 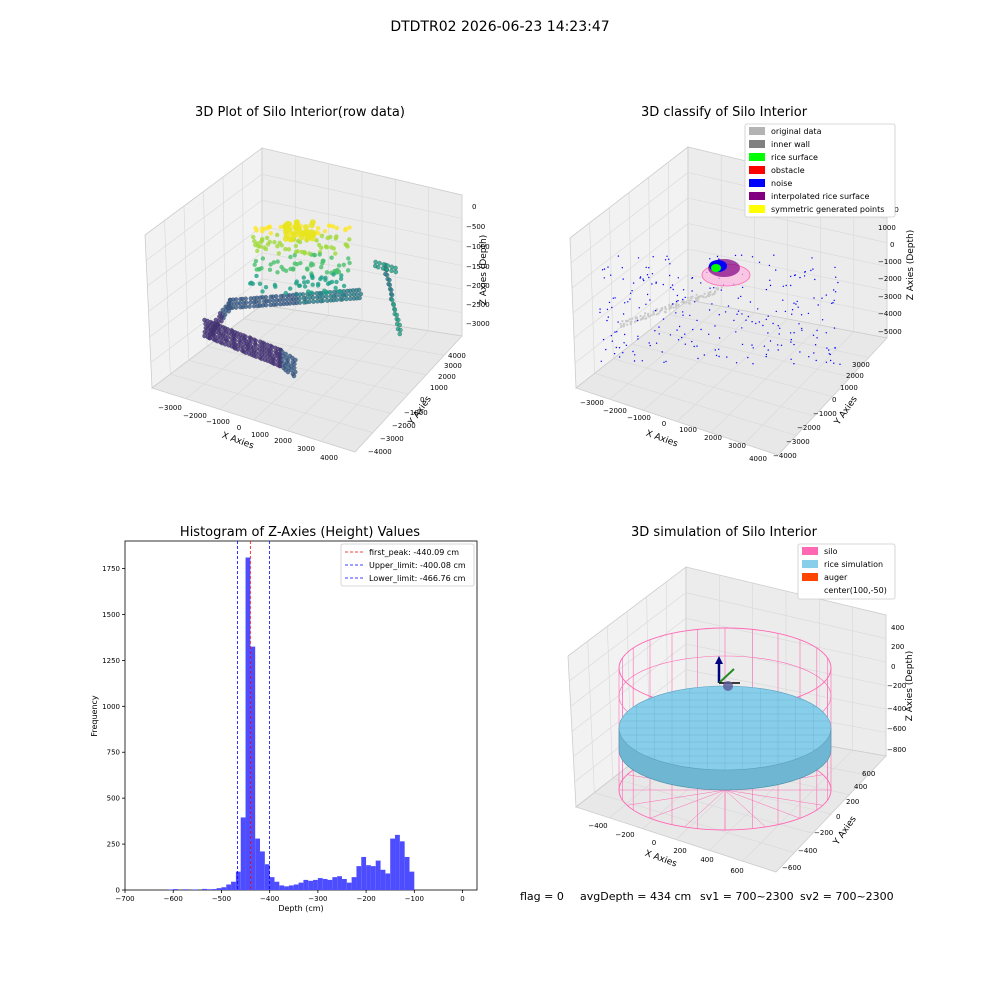 I want to click on raw-xtick: 0, so click(x=239, y=428).